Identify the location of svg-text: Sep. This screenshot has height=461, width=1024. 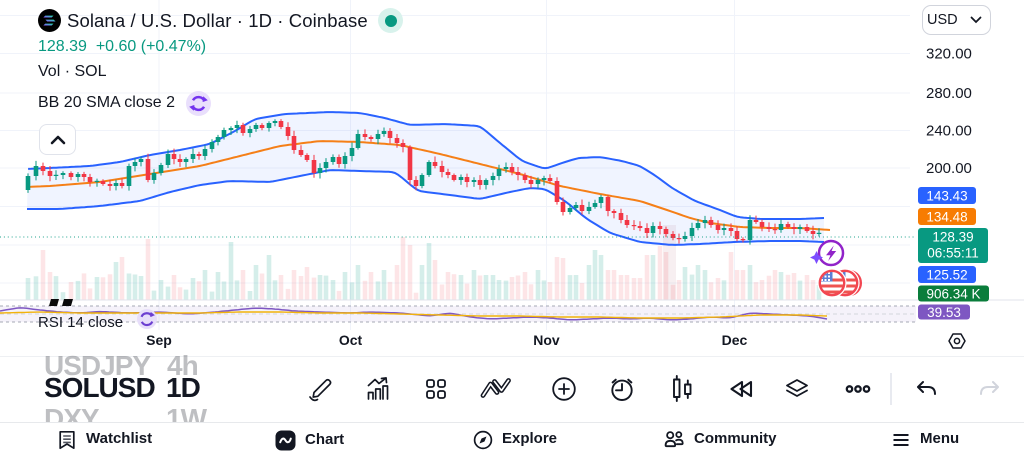
(159, 340).